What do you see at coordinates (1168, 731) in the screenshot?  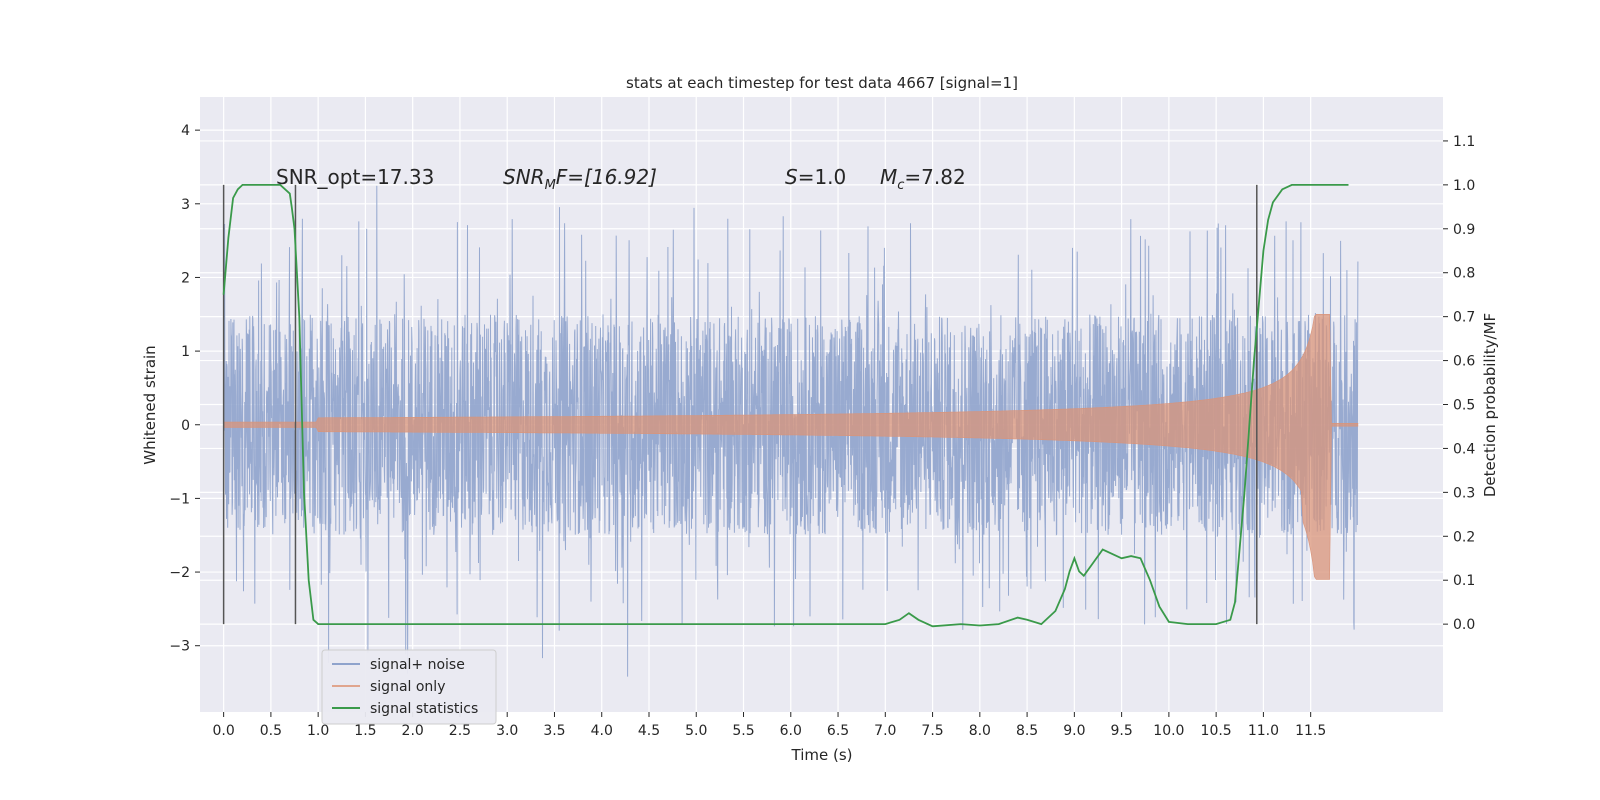 I see `x-tick-label: 10.0` at bounding box center [1168, 731].